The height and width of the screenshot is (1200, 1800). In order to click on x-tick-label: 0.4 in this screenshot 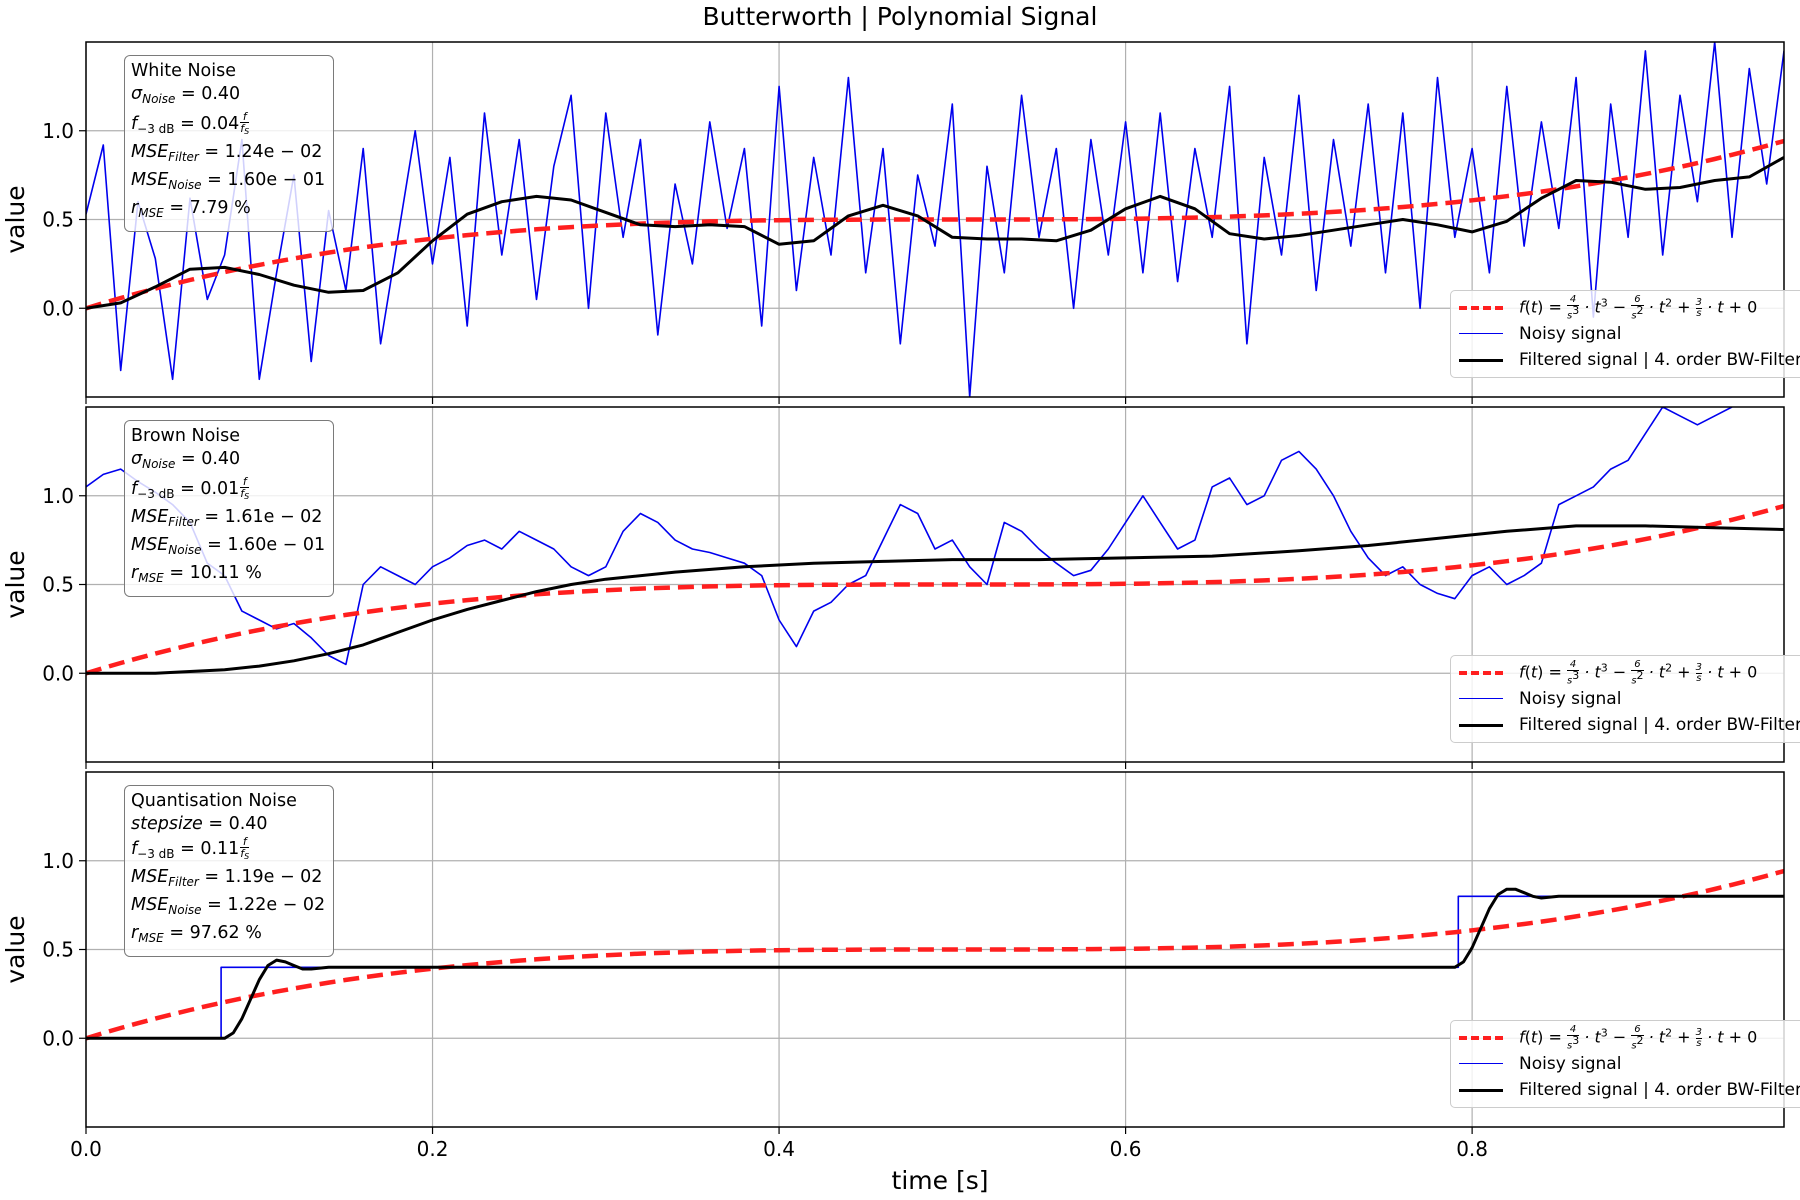, I will do `click(779, 1149)`.